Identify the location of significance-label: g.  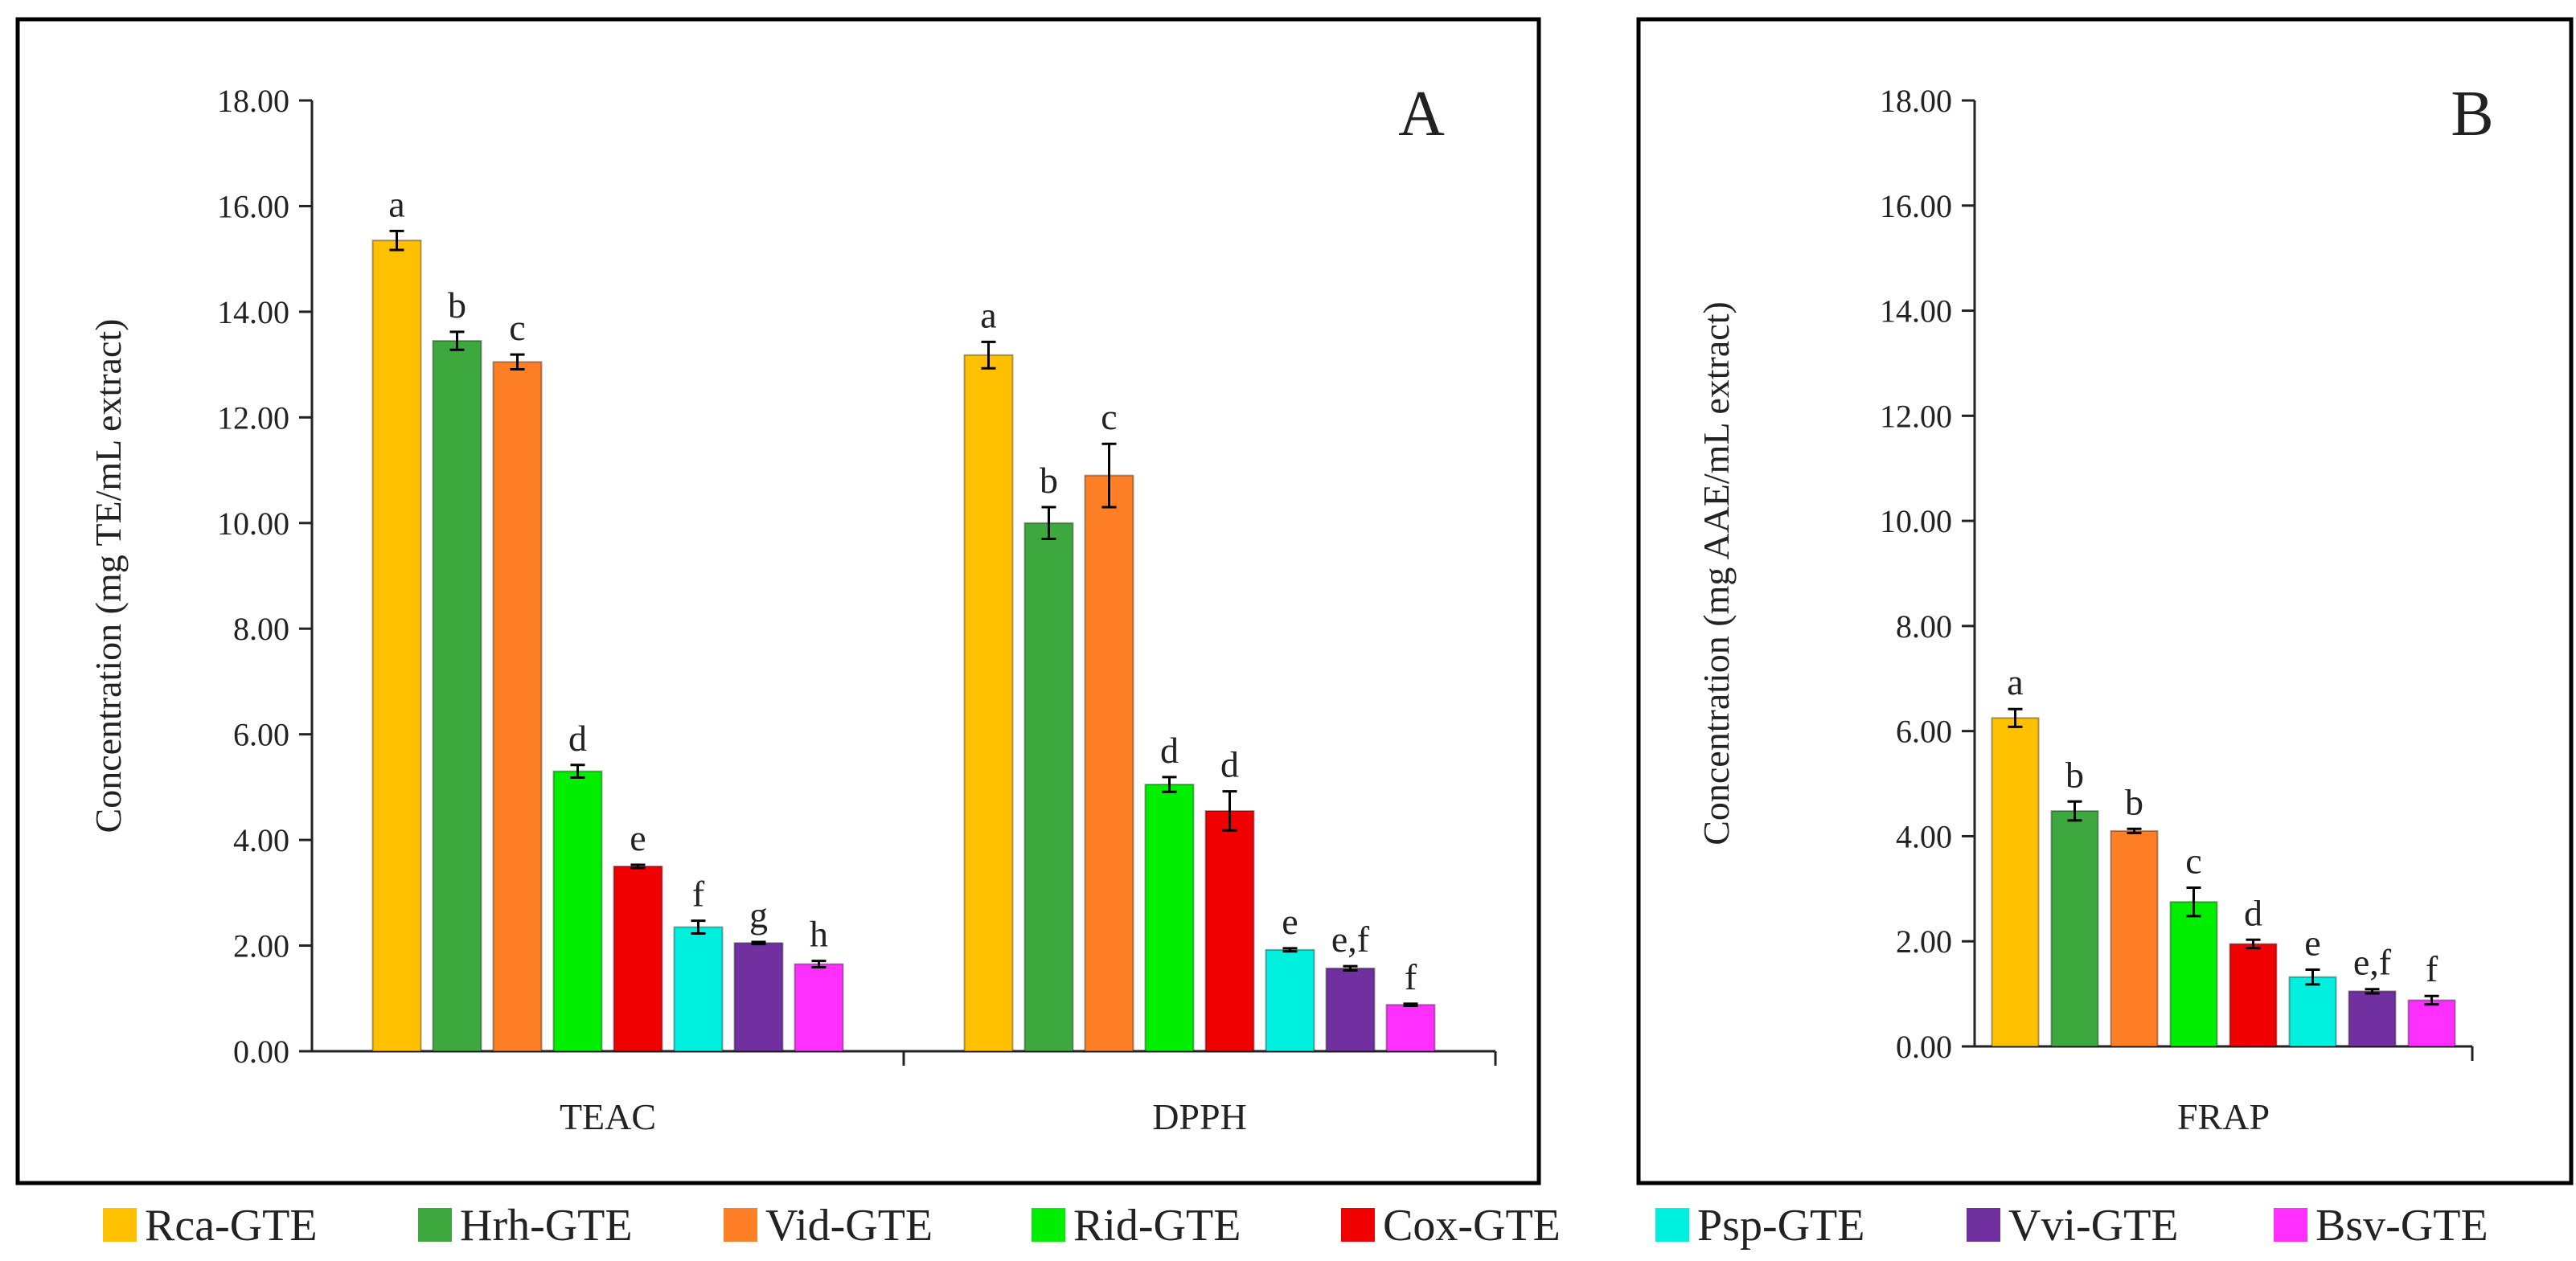
(758, 915).